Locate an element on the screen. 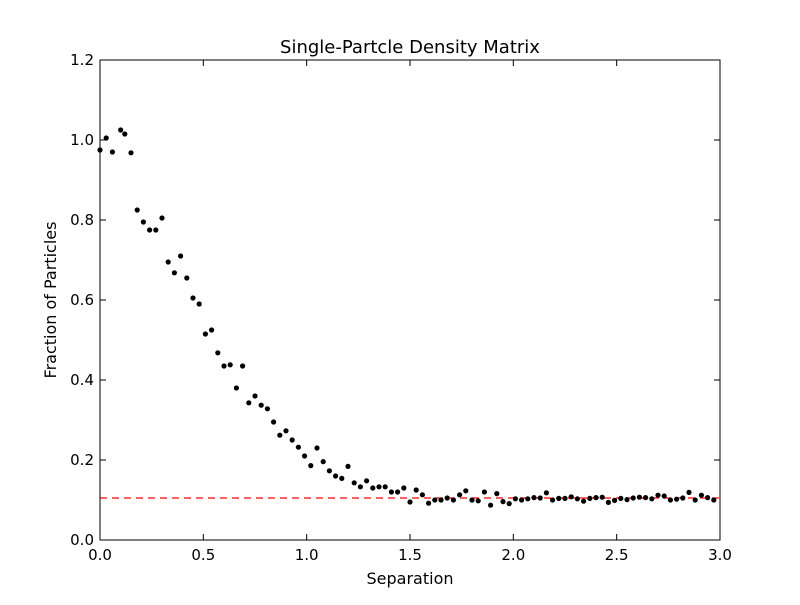 This screenshot has height=605, width=800. y-tick-label: 0.0 is located at coordinates (82, 540).